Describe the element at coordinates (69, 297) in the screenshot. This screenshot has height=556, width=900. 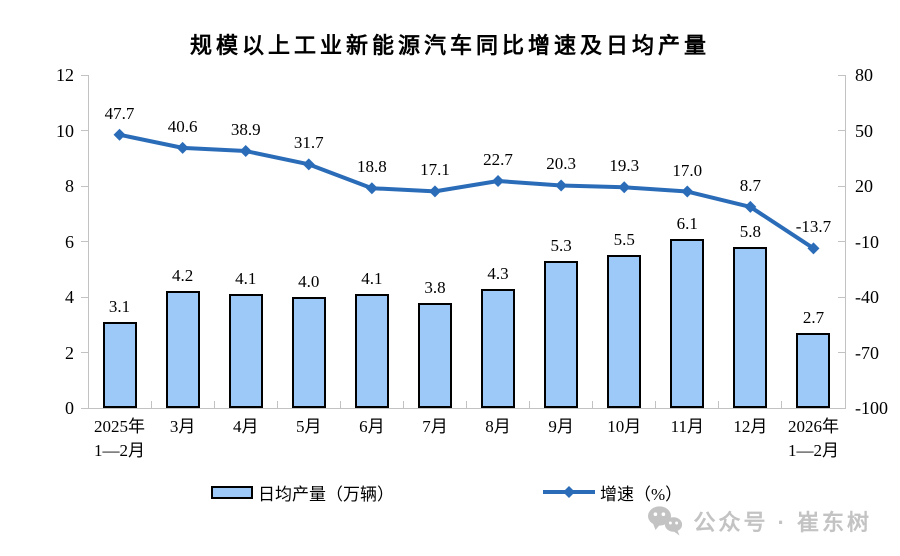
I see `left-axis-tick-label: 4` at that location.